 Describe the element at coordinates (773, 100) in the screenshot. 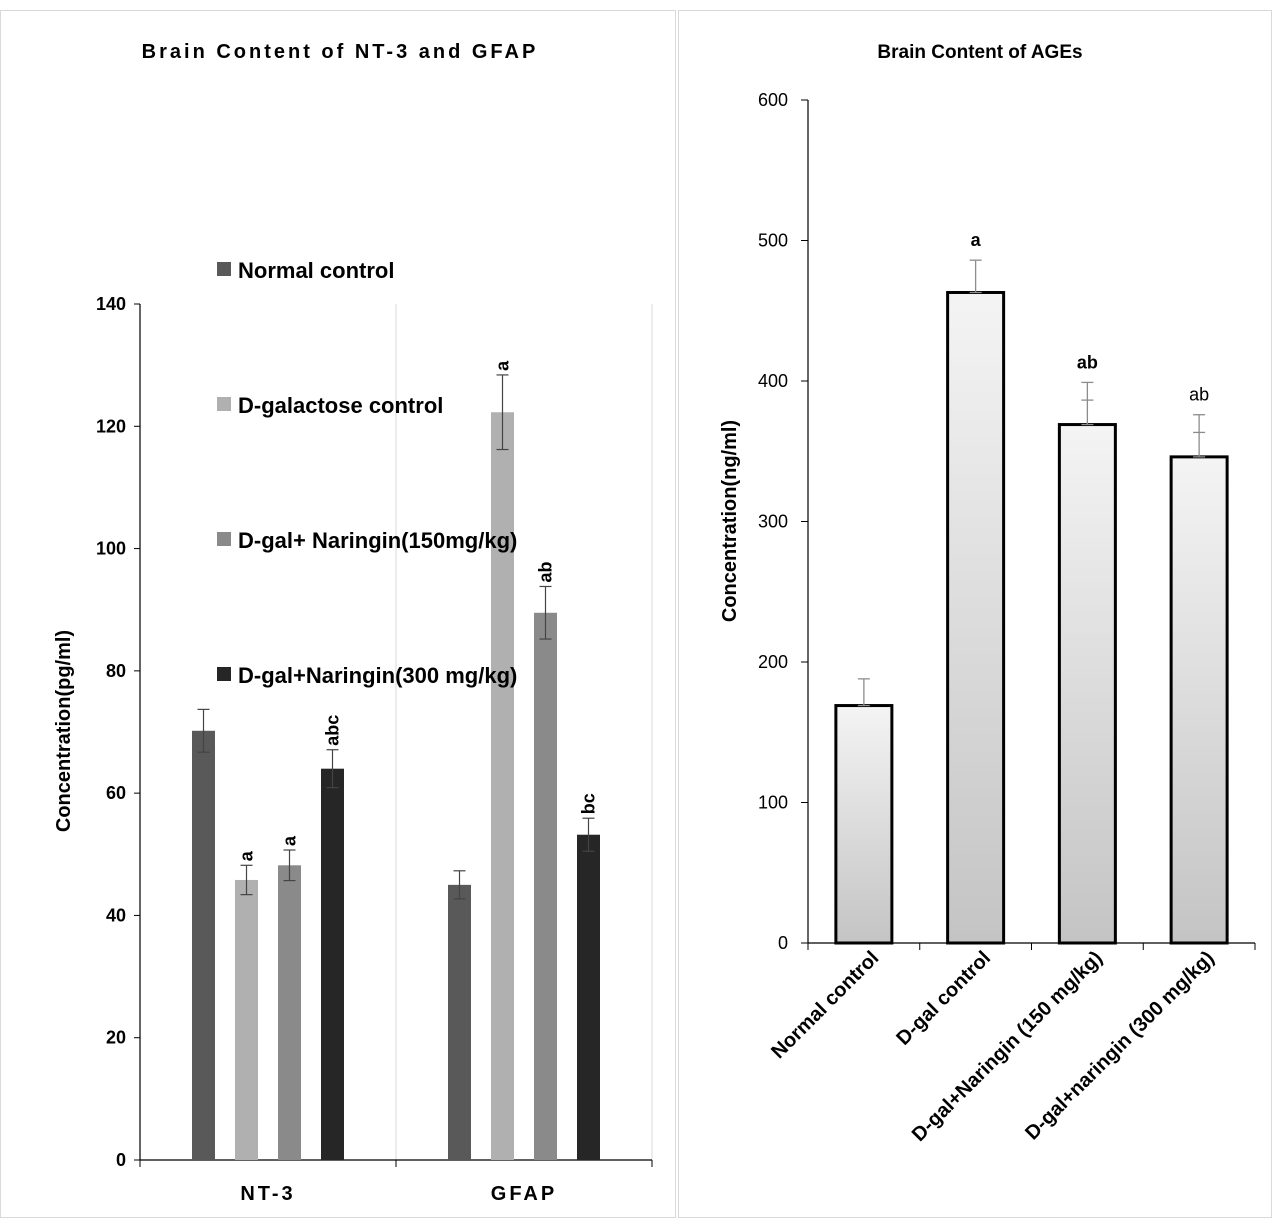

I see `right-y-tick-label: 600` at that location.